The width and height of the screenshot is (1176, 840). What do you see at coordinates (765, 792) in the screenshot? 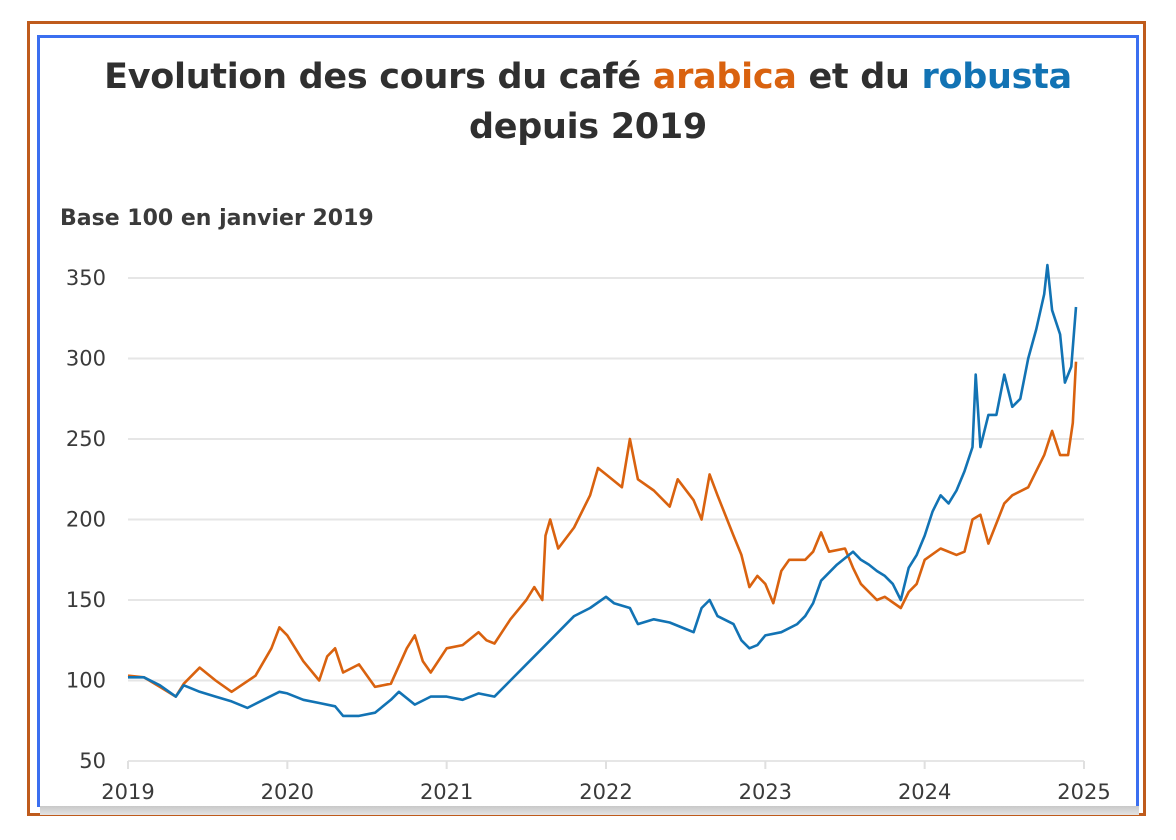
I see `x-tick-label: 2023` at bounding box center [765, 792].